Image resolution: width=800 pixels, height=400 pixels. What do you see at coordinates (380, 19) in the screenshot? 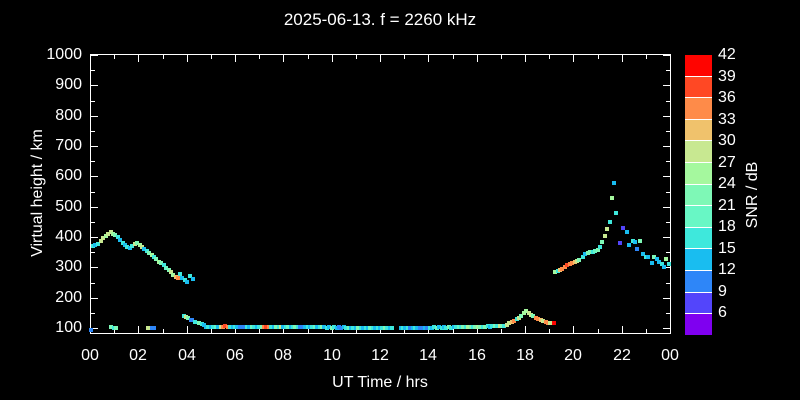
I see `chart-title: 2025-06-13. f = 2260 kHz` at bounding box center [380, 19].